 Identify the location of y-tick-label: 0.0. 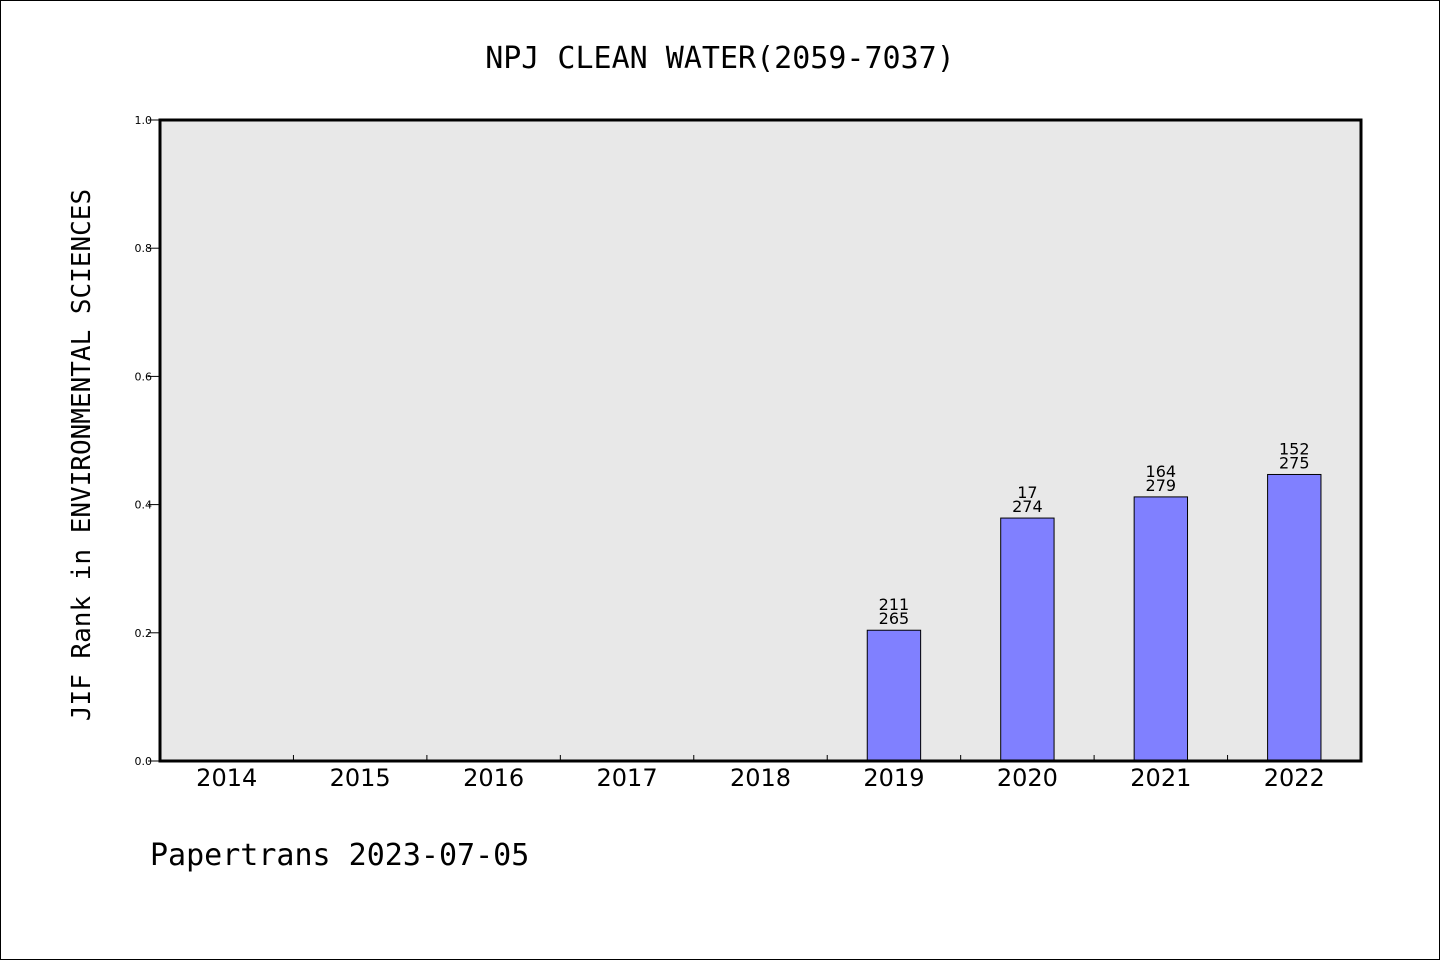
(144, 761).